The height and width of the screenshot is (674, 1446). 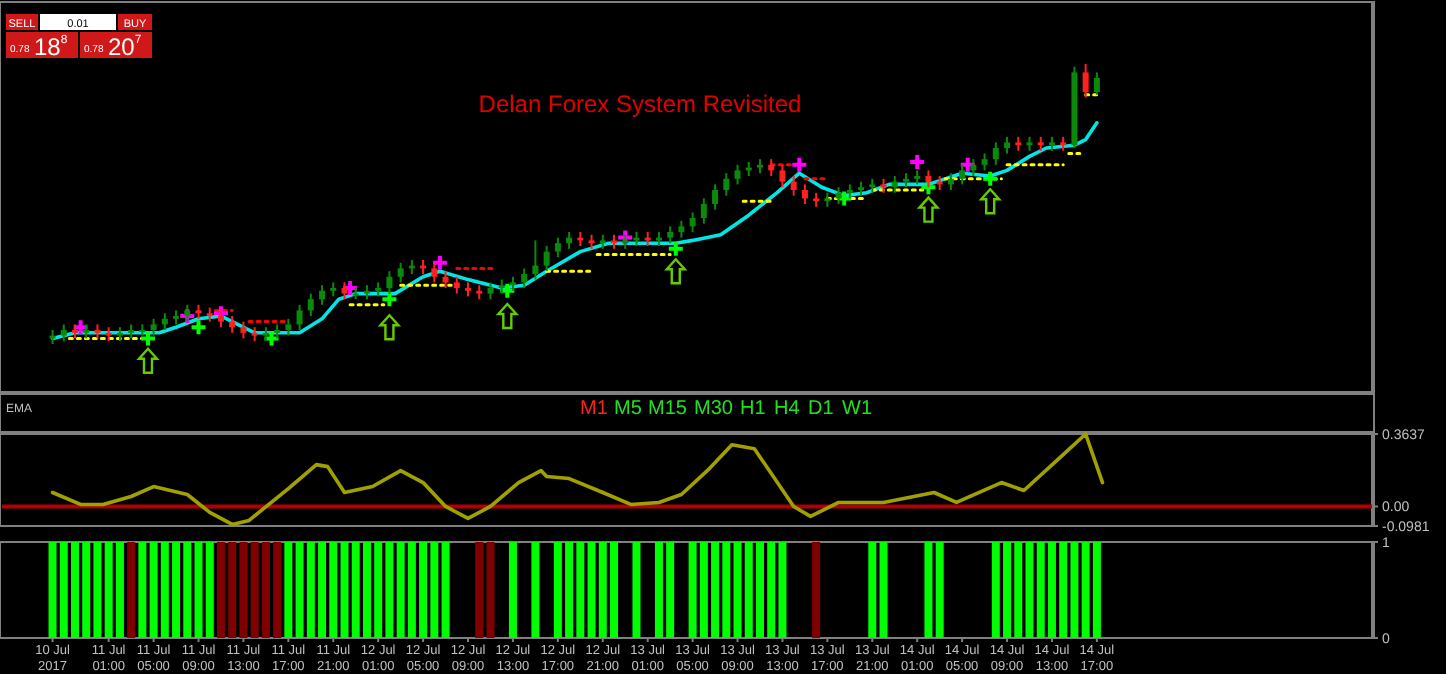 I want to click on text: Delan Forex System Revisited, so click(x=640, y=104).